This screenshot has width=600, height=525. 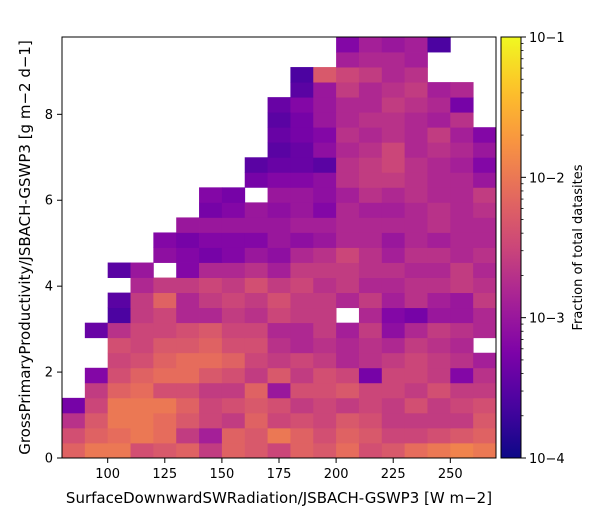 What do you see at coordinates (450, 474) in the screenshot?
I see `x-tick-label: 250` at bounding box center [450, 474].